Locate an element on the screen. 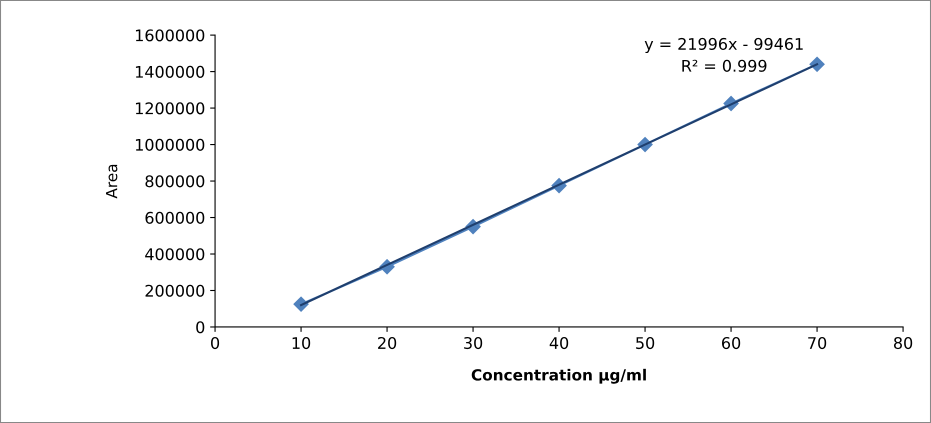 This screenshot has height=423, width=931. annotation: R² = 0.999 is located at coordinates (724, 66).